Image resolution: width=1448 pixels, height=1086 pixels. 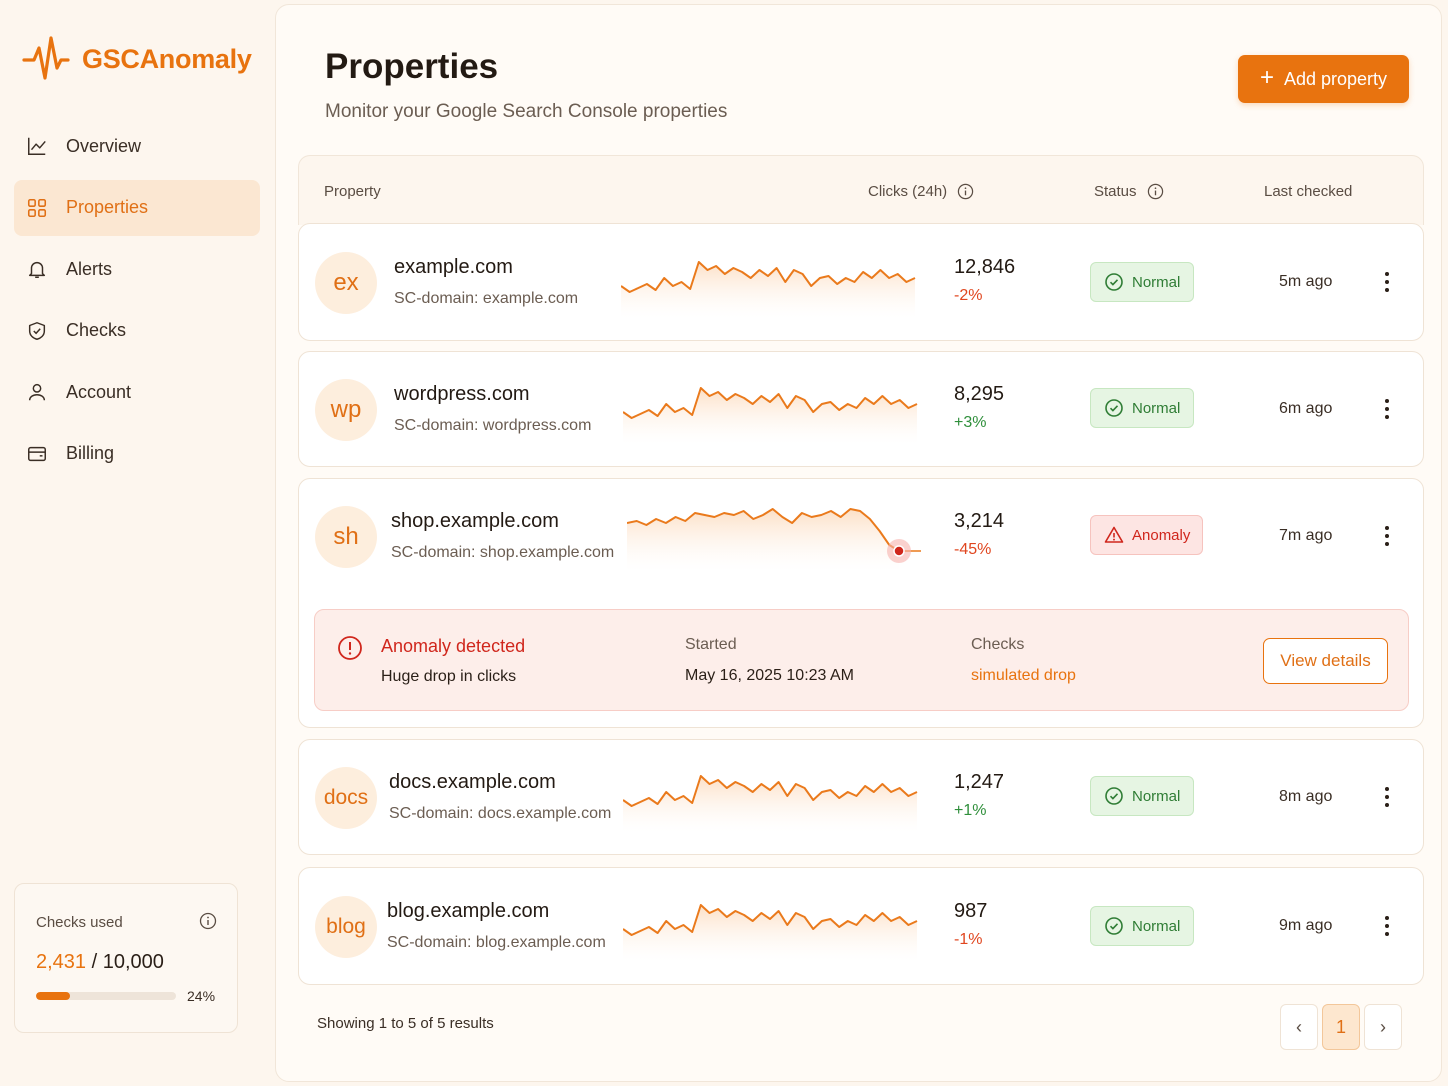 What do you see at coordinates (346, 537) in the screenshot?
I see `avatar: sh` at bounding box center [346, 537].